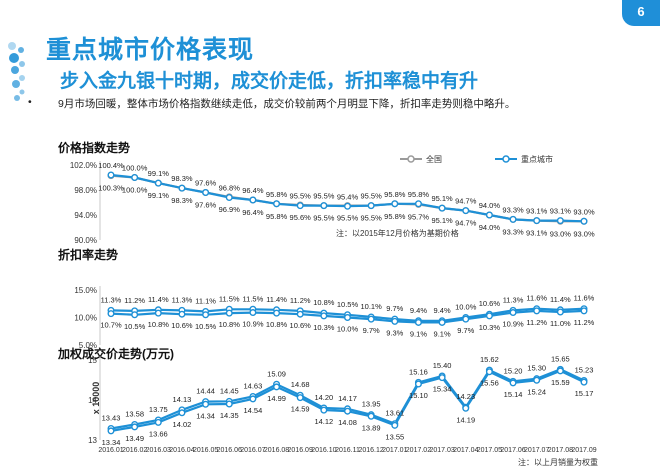 The height and width of the screenshot is (469, 660). What do you see at coordinates (135, 168) in the screenshot?
I see `chart-0-series-1-data-label: 100.0%` at bounding box center [135, 168].